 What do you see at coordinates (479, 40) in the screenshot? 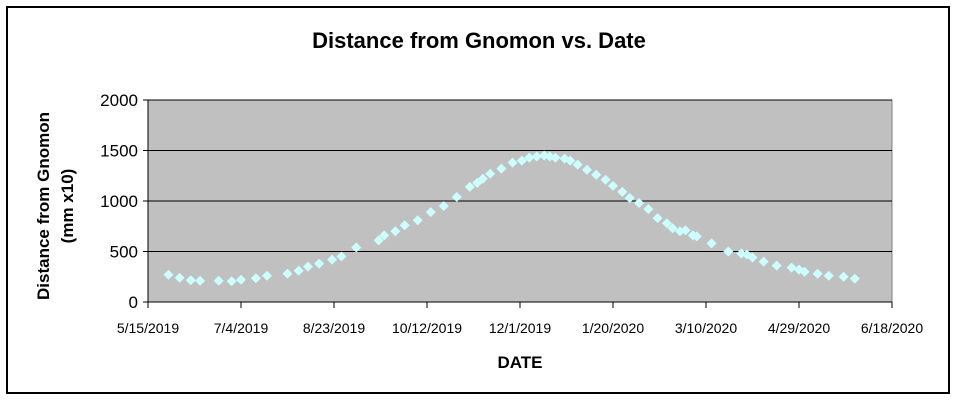
I see `chart-title: Distance from Gnomon vs. Date` at bounding box center [479, 40].